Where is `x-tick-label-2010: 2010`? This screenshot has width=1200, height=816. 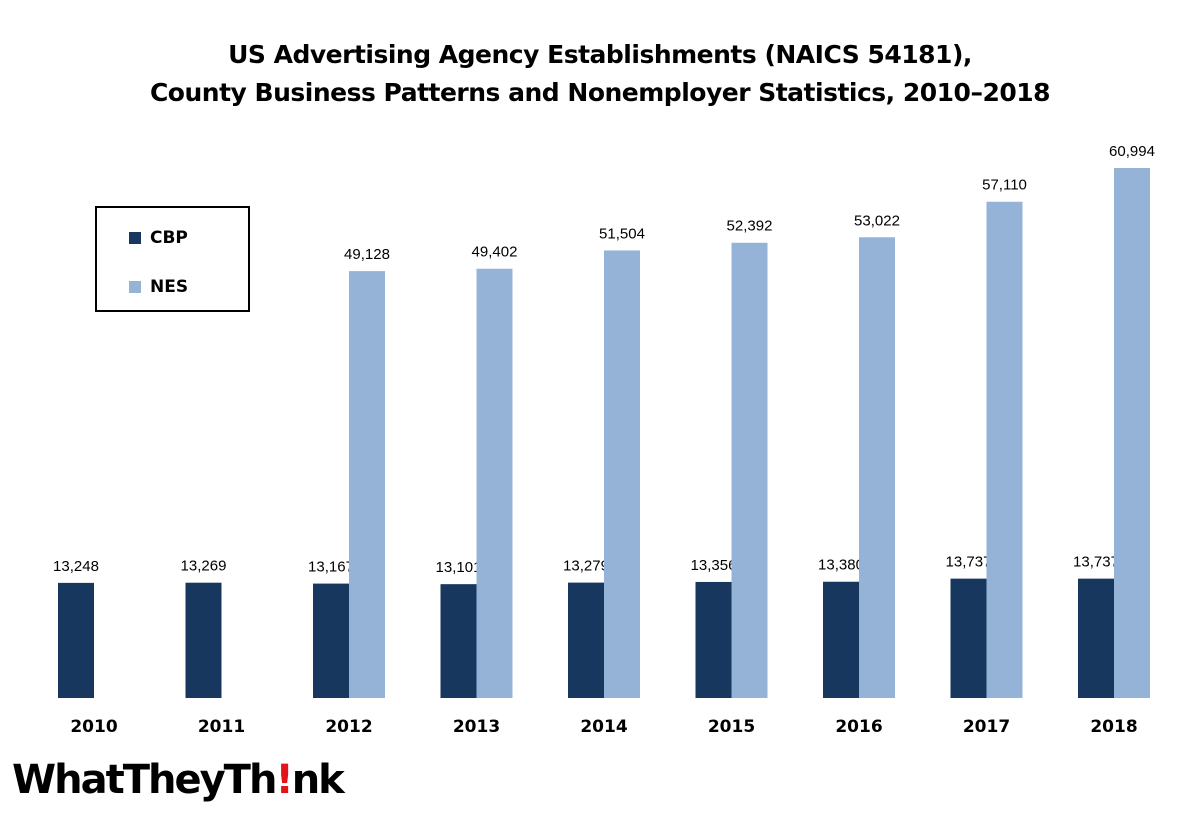
x-tick-label-2010: 2010 is located at coordinates (93, 727).